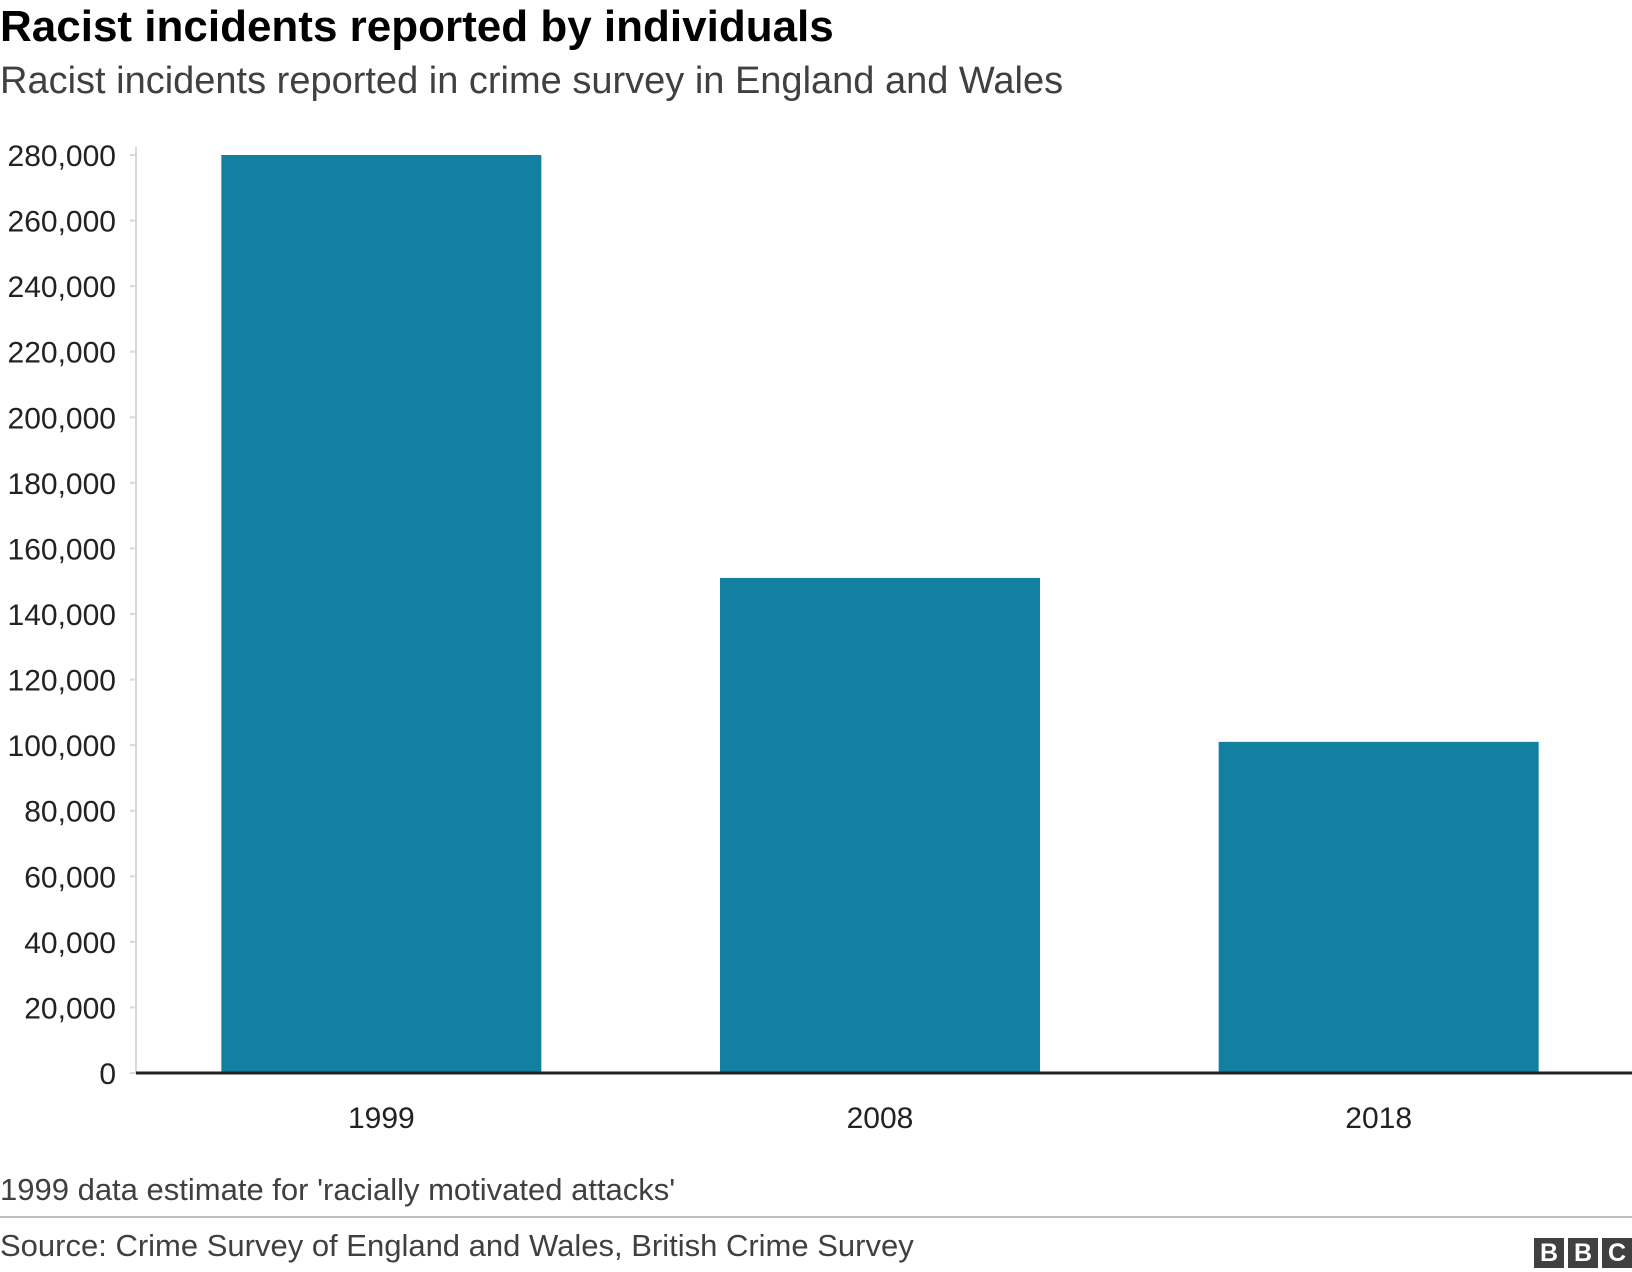 This screenshot has height=1272, width=1632. Describe the element at coordinates (62, 222) in the screenshot. I see `y-tick-label: 260,000` at that location.